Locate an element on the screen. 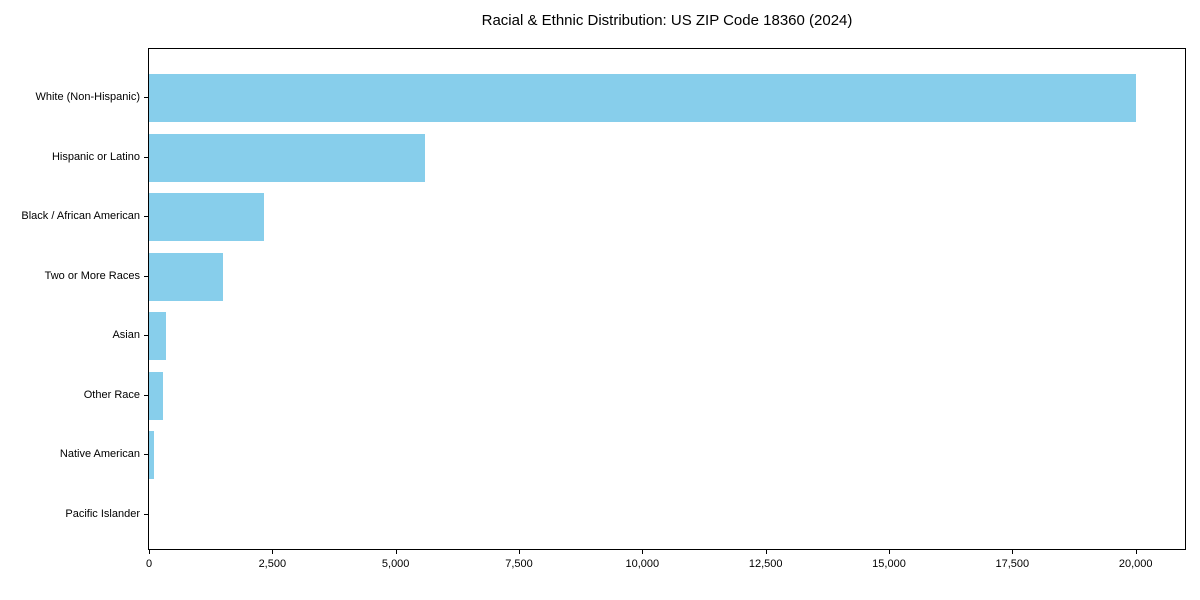  y-tick-label: Other Race is located at coordinates (111, 394).